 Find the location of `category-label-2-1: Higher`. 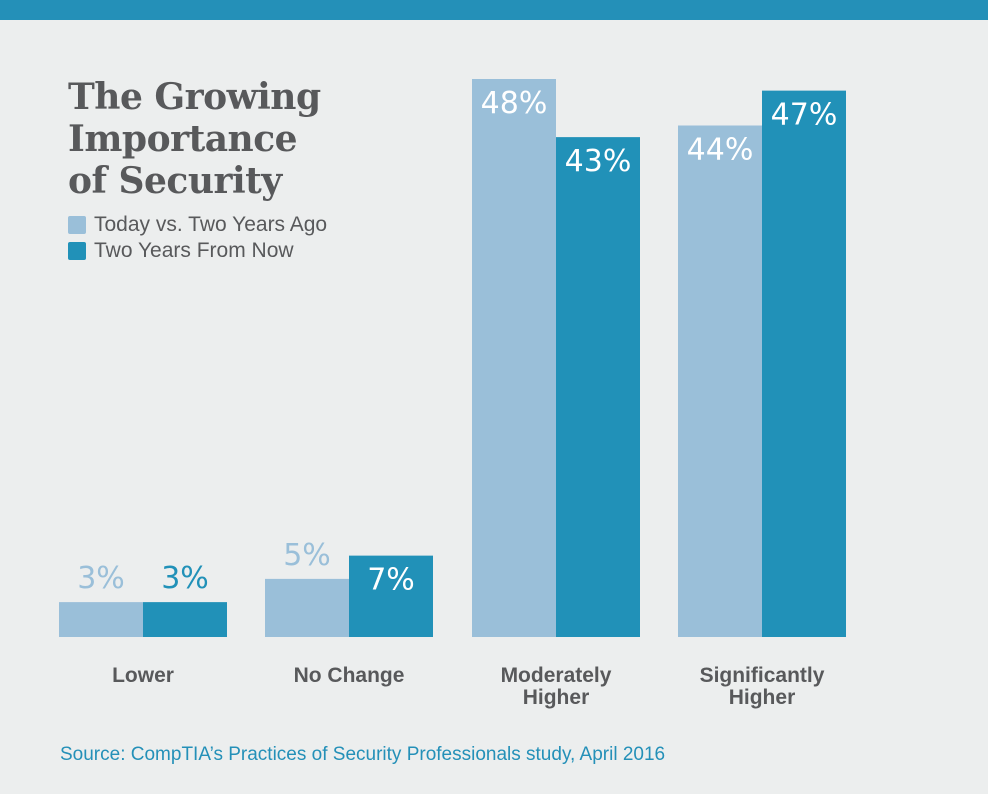

category-label-2-1: Higher is located at coordinates (556, 697).